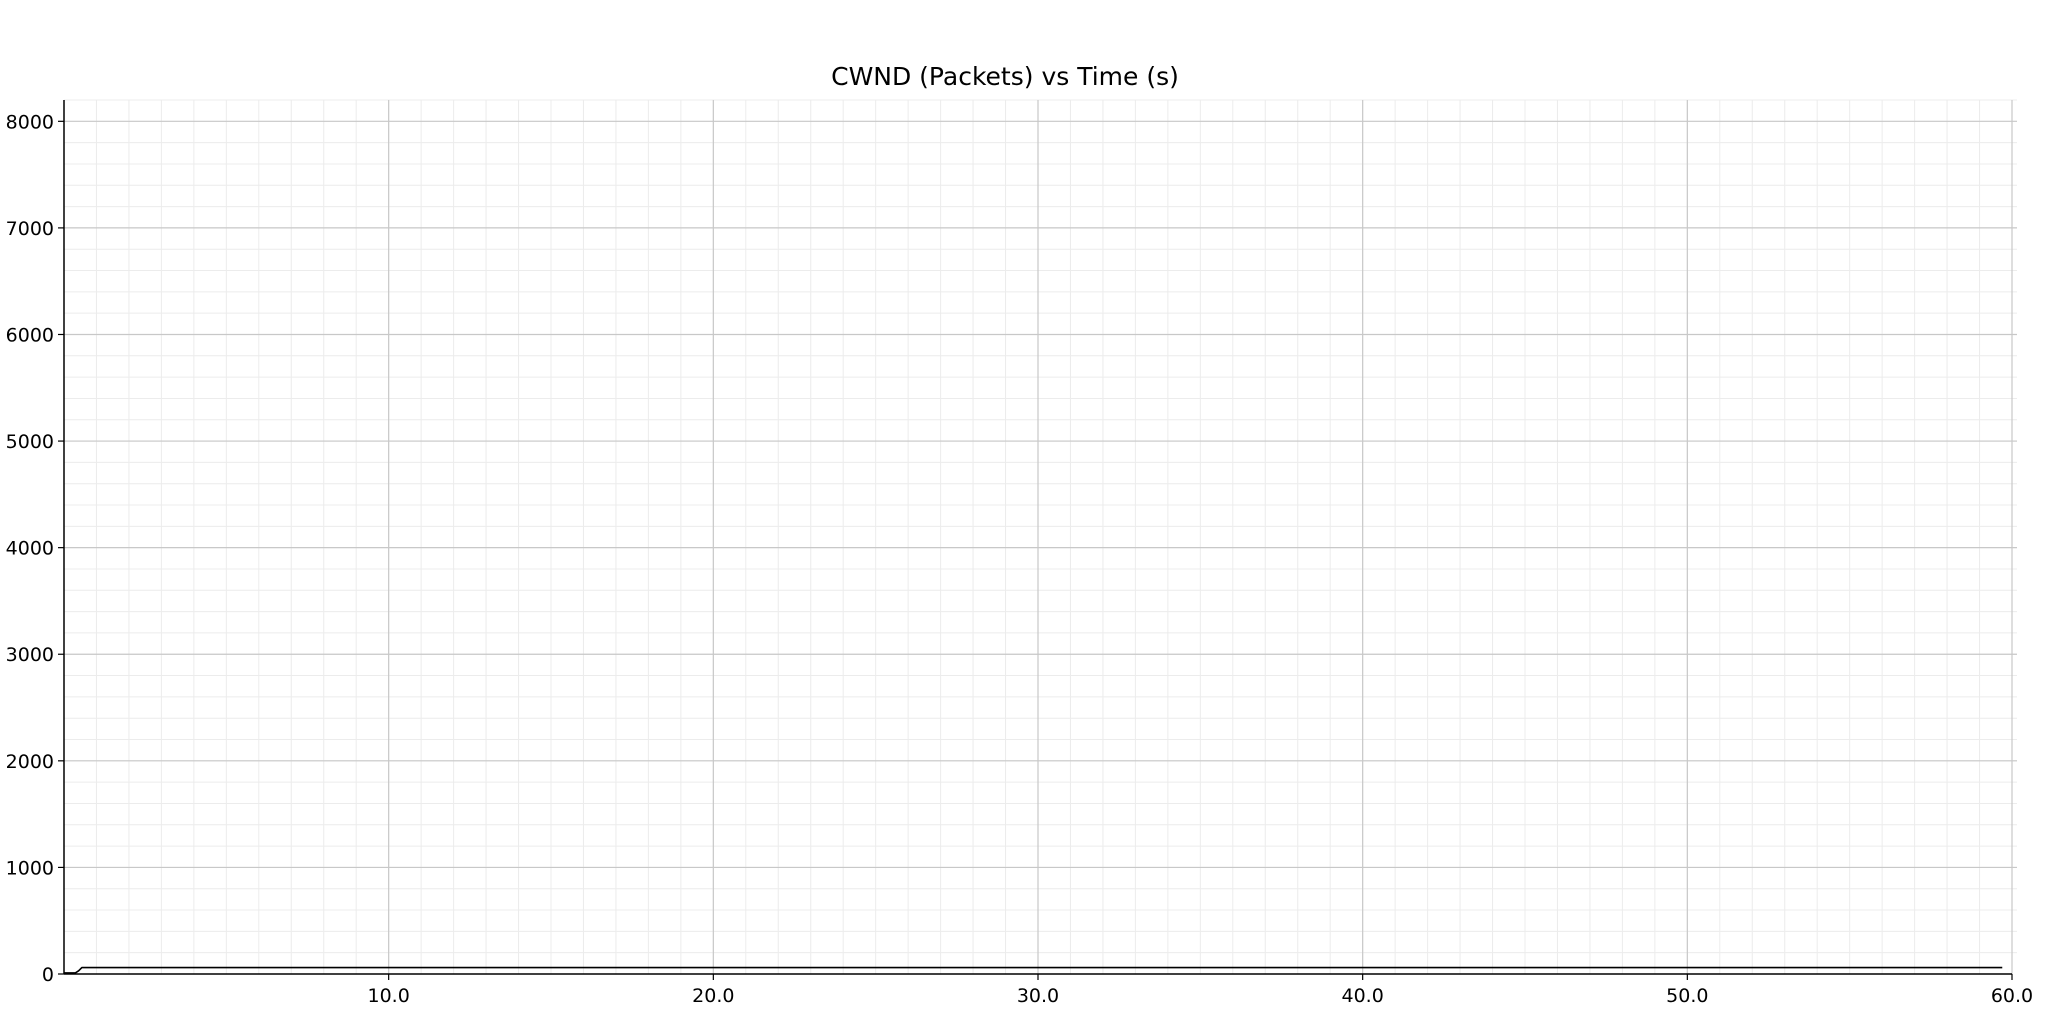 The height and width of the screenshot is (1024, 2048). What do you see at coordinates (30, 122) in the screenshot?
I see `y-tick-label: 8000` at bounding box center [30, 122].